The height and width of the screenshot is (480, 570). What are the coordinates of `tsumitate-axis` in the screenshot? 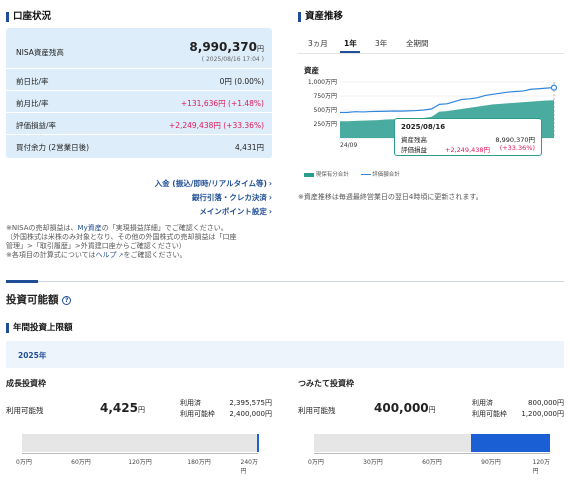 It's located at (432, 453).